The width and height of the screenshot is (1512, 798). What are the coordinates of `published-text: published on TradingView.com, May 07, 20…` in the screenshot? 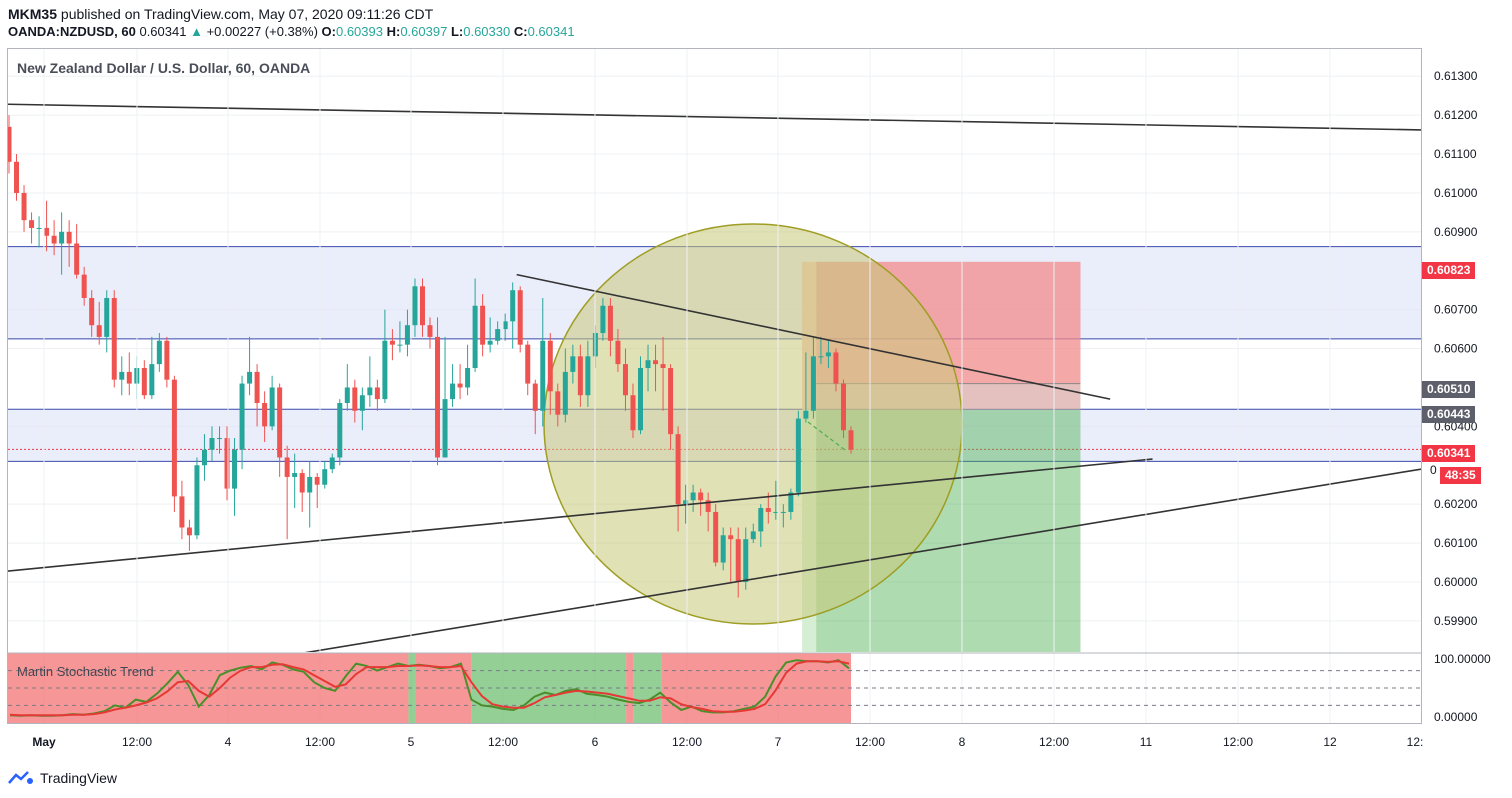 It's located at (247, 14).